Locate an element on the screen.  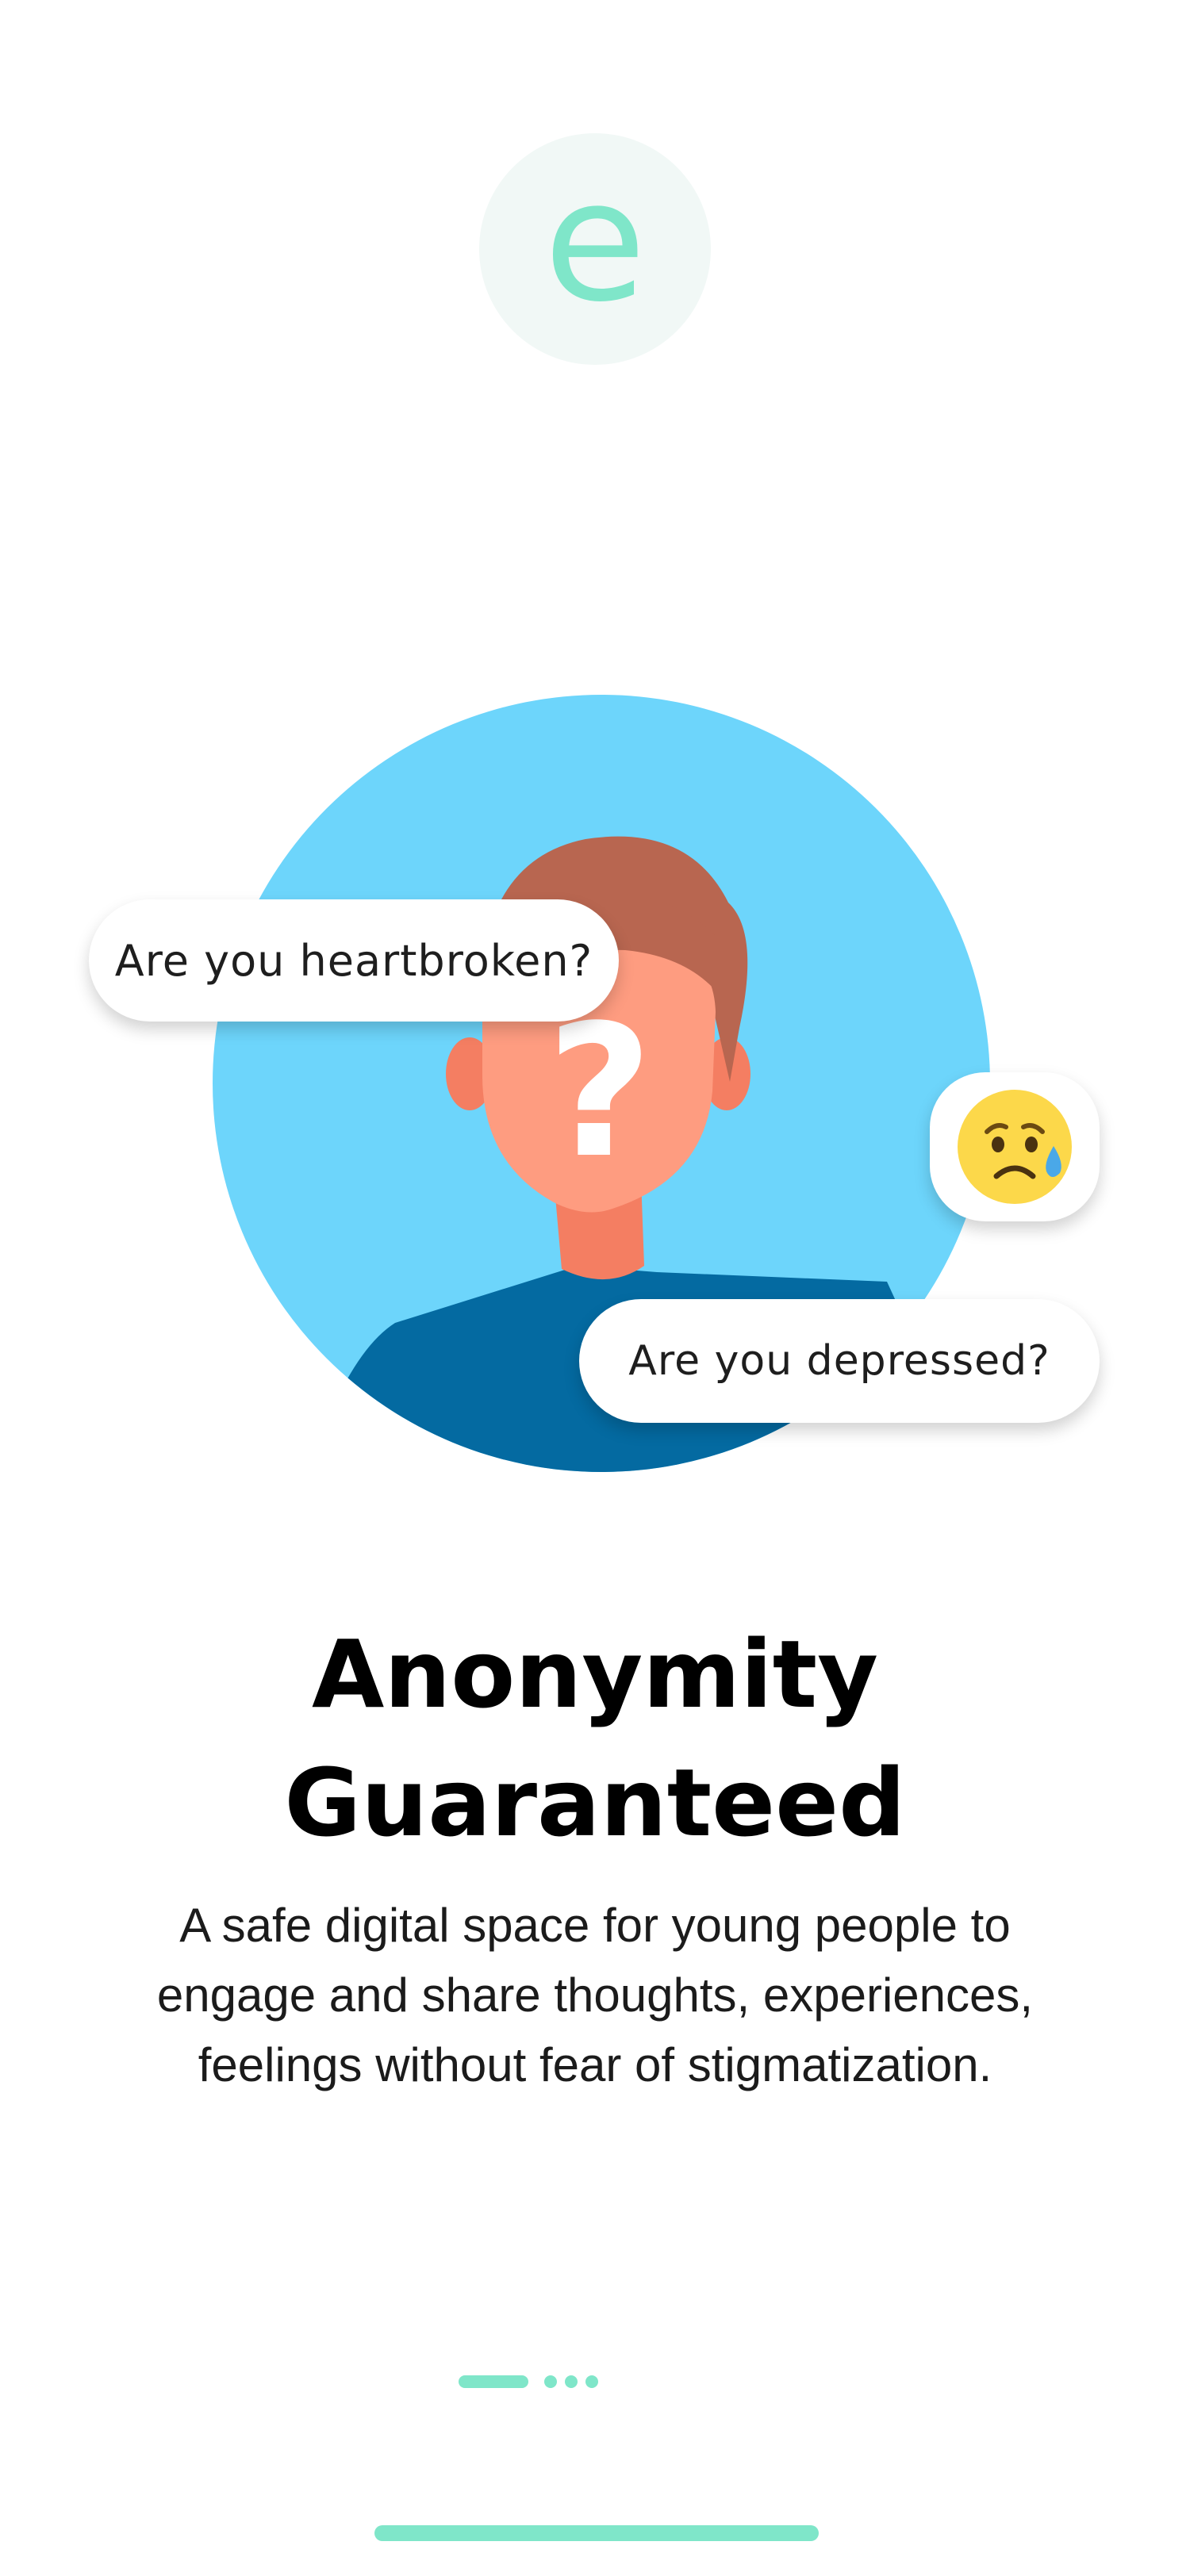
speech-bubble-heartbroken-text: Are you heartbroken? is located at coordinates (353, 961).